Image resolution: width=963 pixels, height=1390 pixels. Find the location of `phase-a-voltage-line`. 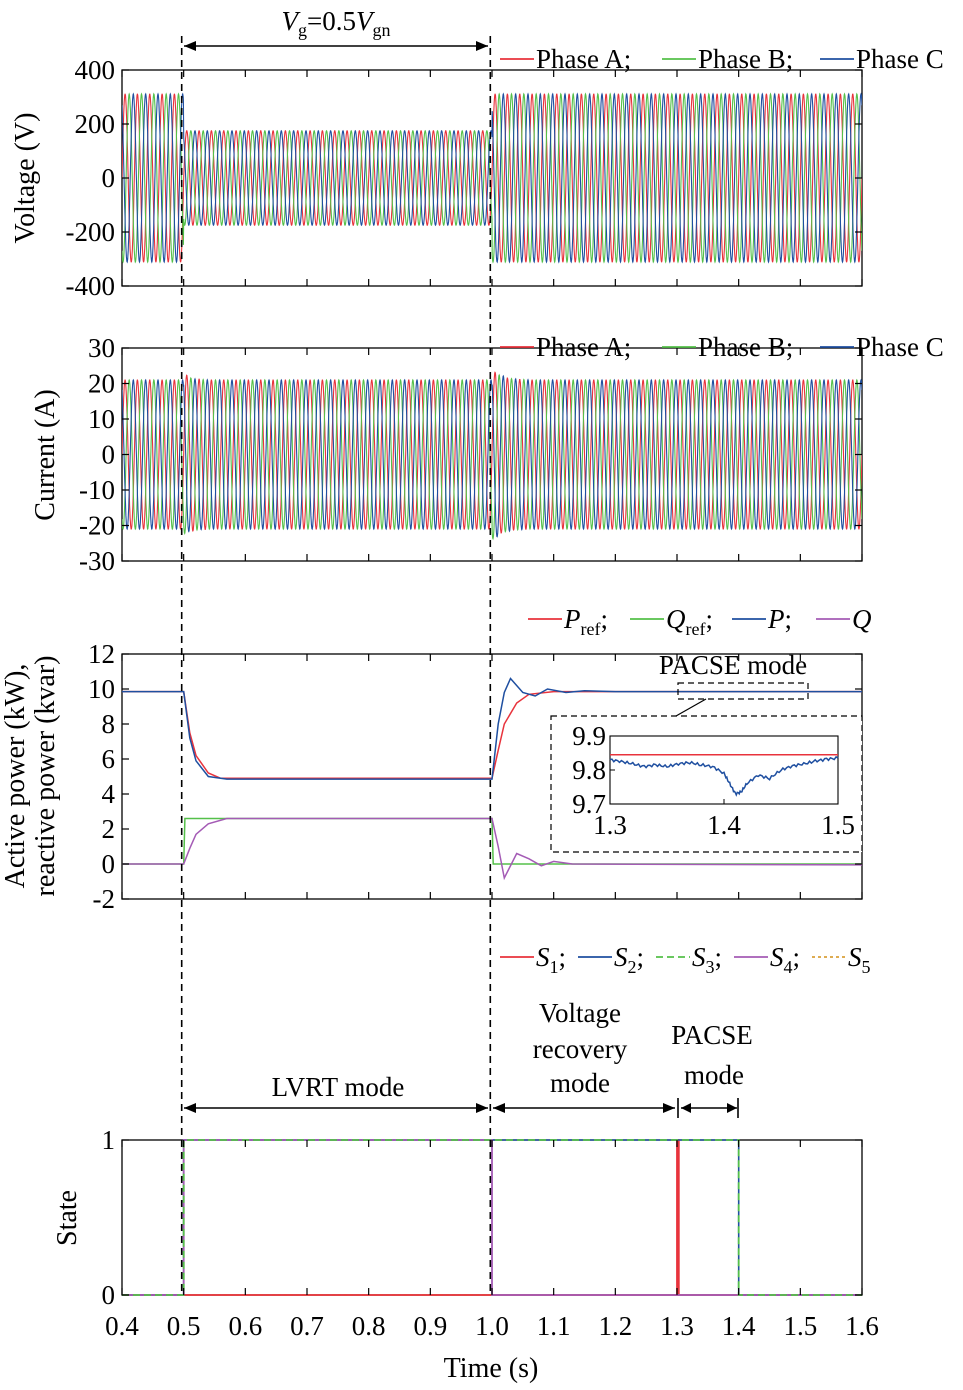

phase-a-voltage-line is located at coordinates (492, 178).